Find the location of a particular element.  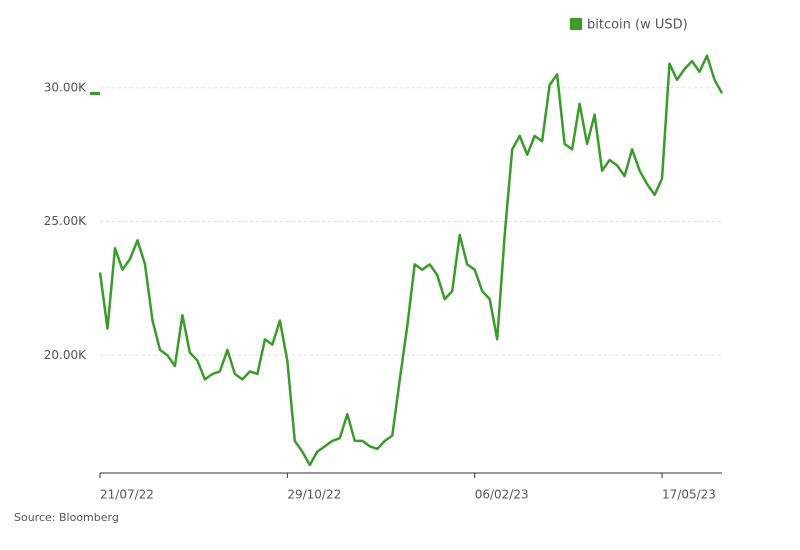

legend-label: bitcoin (w USD) is located at coordinates (637, 25).